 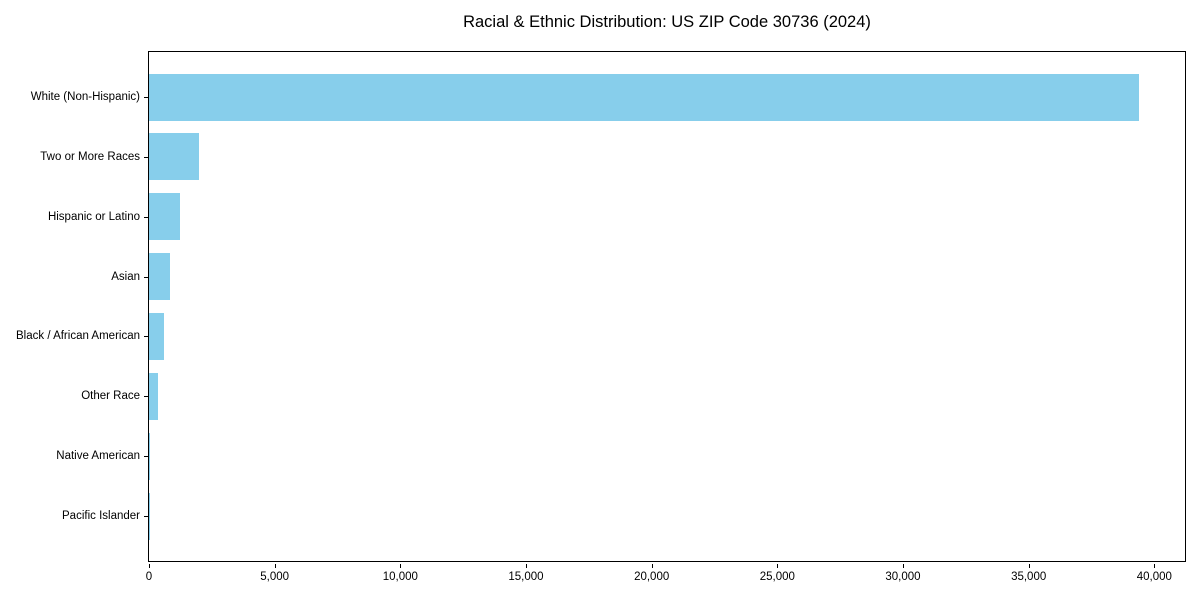 I want to click on y-axis-label-pacific-islander: Pacific Islander, so click(x=101, y=516).